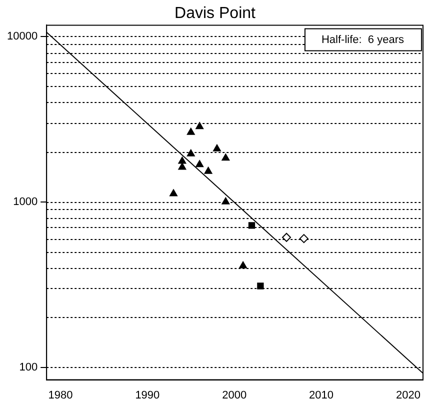 The height and width of the screenshot is (409, 428). What do you see at coordinates (25, 202) in the screenshot?
I see `y-tick-label: 1000` at bounding box center [25, 202].